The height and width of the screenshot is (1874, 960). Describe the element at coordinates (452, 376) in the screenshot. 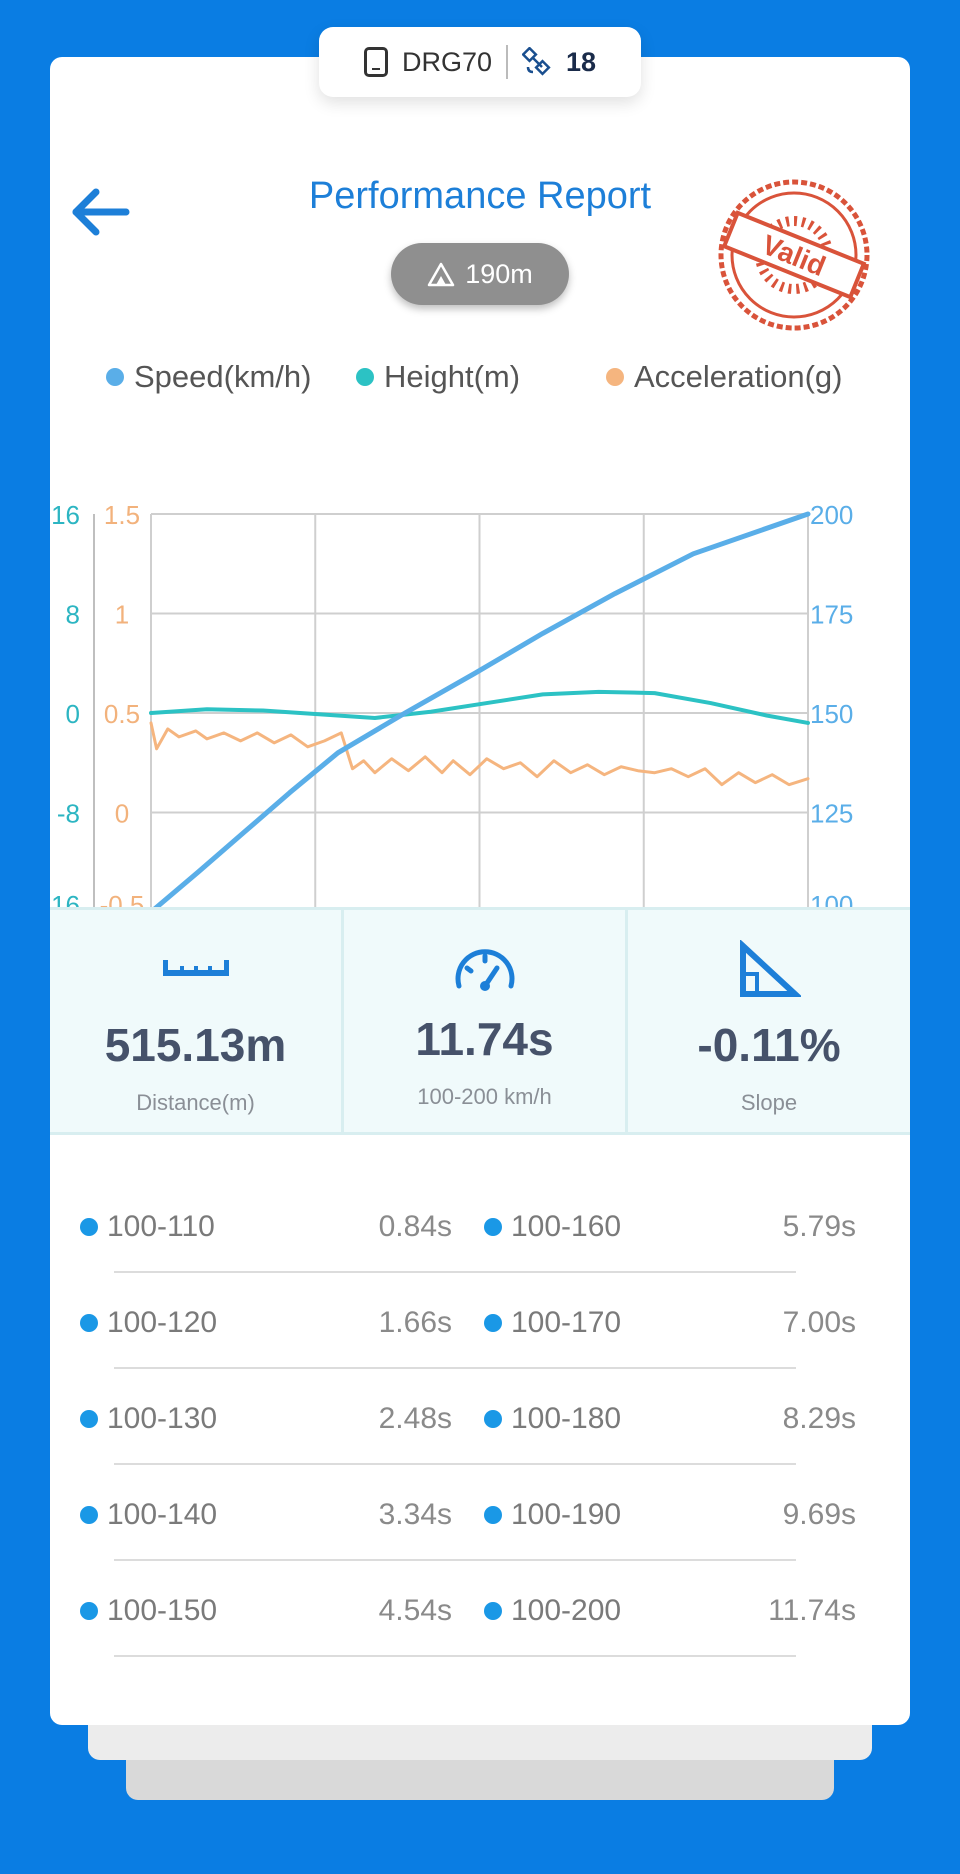

I see `legend-height-label: Height(m)` at that location.